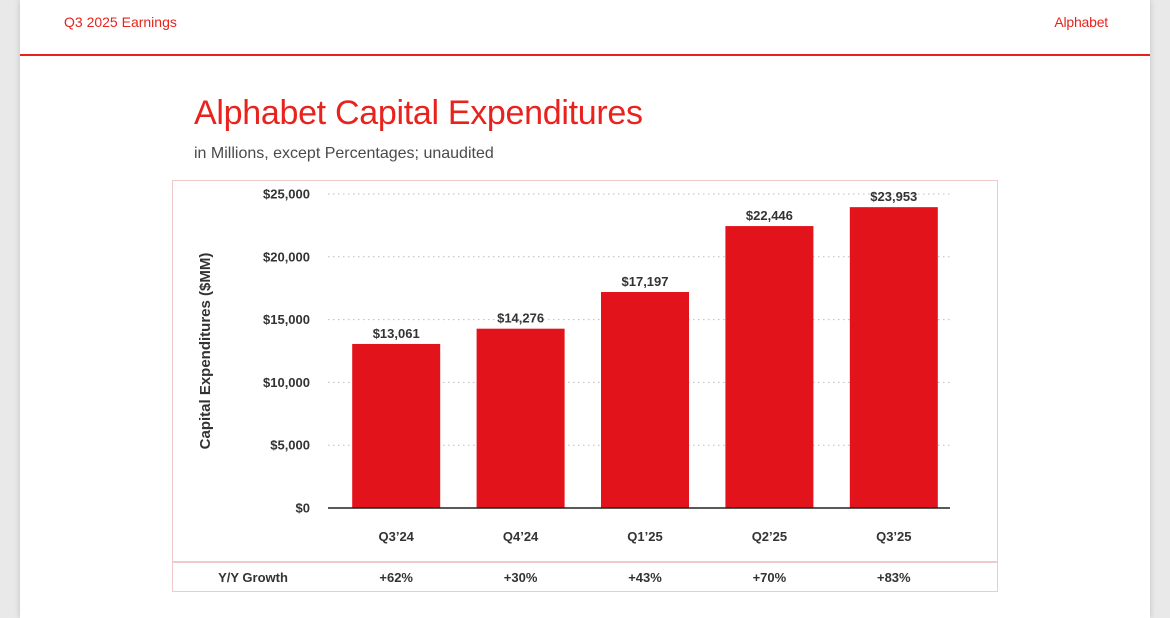  What do you see at coordinates (253, 577) in the screenshot?
I see `growth-row-label: Y/Y Growth` at bounding box center [253, 577].